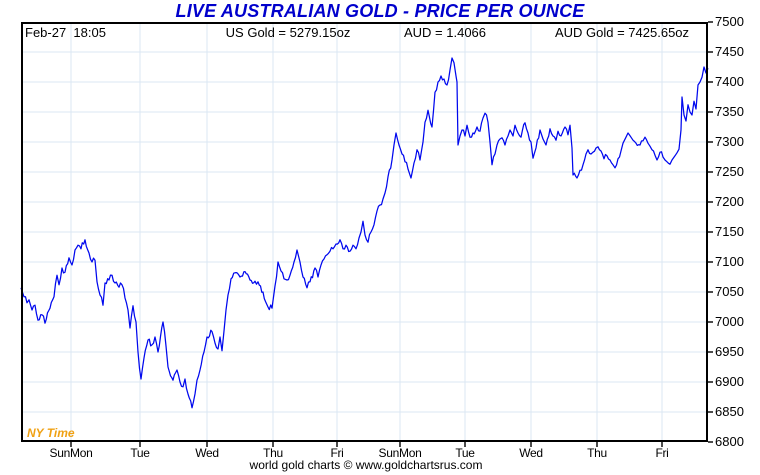 Image resolution: width=760 pixels, height=475 pixels. I want to click on y-axis-label: 7050, so click(729, 291).